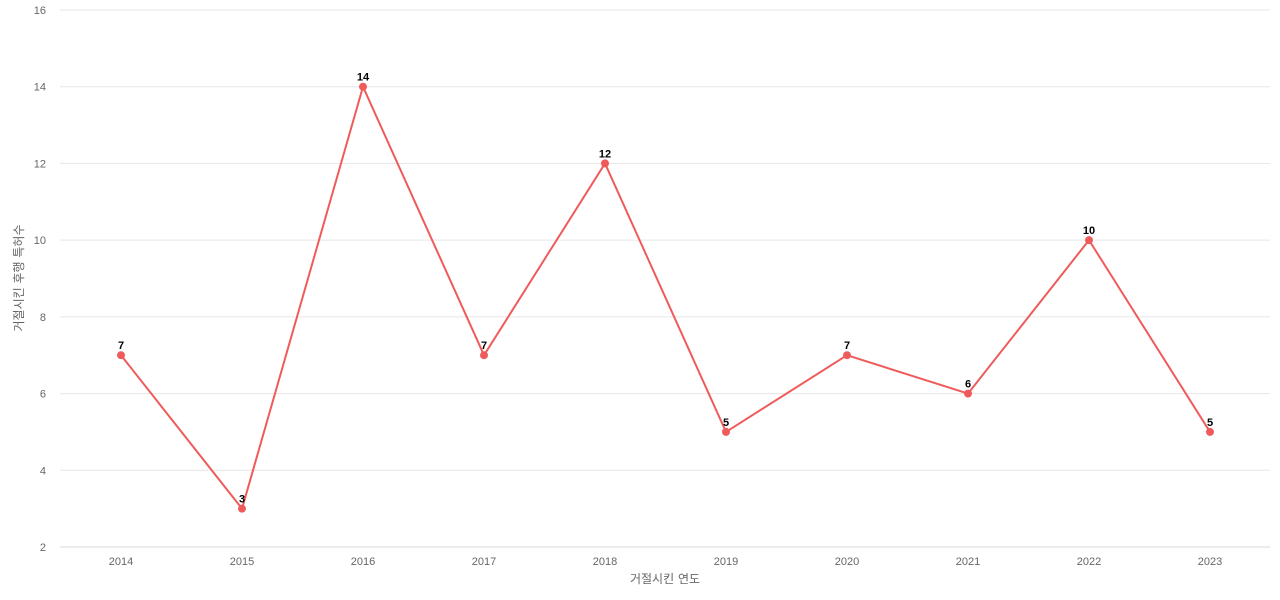  I want to click on y-tick-label: 6, so click(43, 395).